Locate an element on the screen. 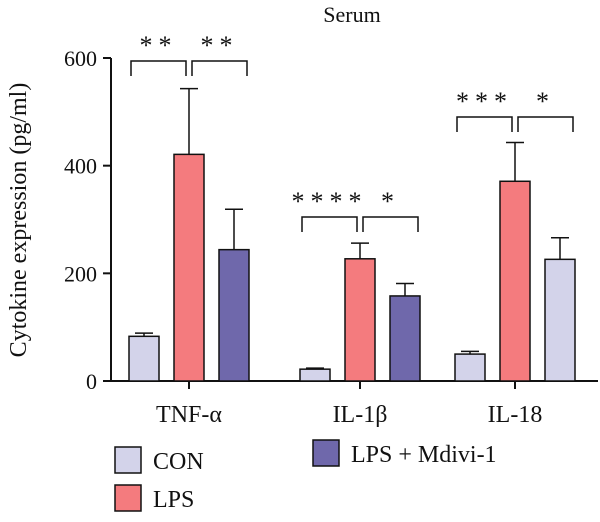 This screenshot has height=522, width=600. significance-label: *** is located at coordinates (484, 101).